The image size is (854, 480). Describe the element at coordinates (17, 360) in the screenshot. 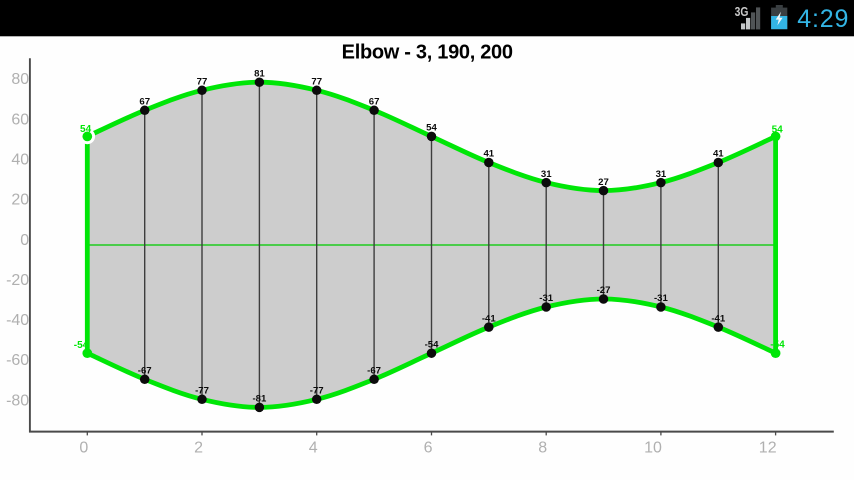

I see `svg-text: -60` at that location.